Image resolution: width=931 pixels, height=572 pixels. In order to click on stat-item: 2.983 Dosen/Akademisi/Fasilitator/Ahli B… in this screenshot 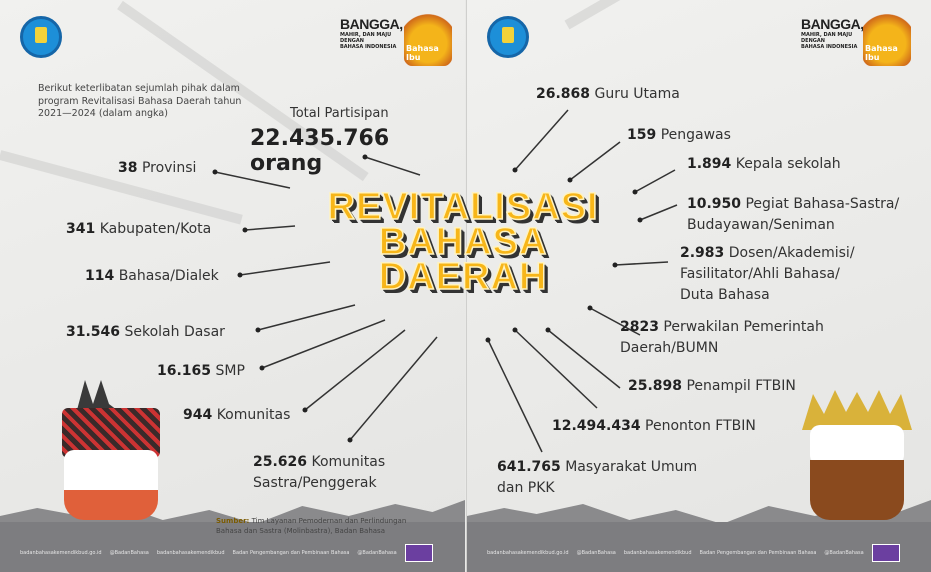, I will do `click(767, 274)`.